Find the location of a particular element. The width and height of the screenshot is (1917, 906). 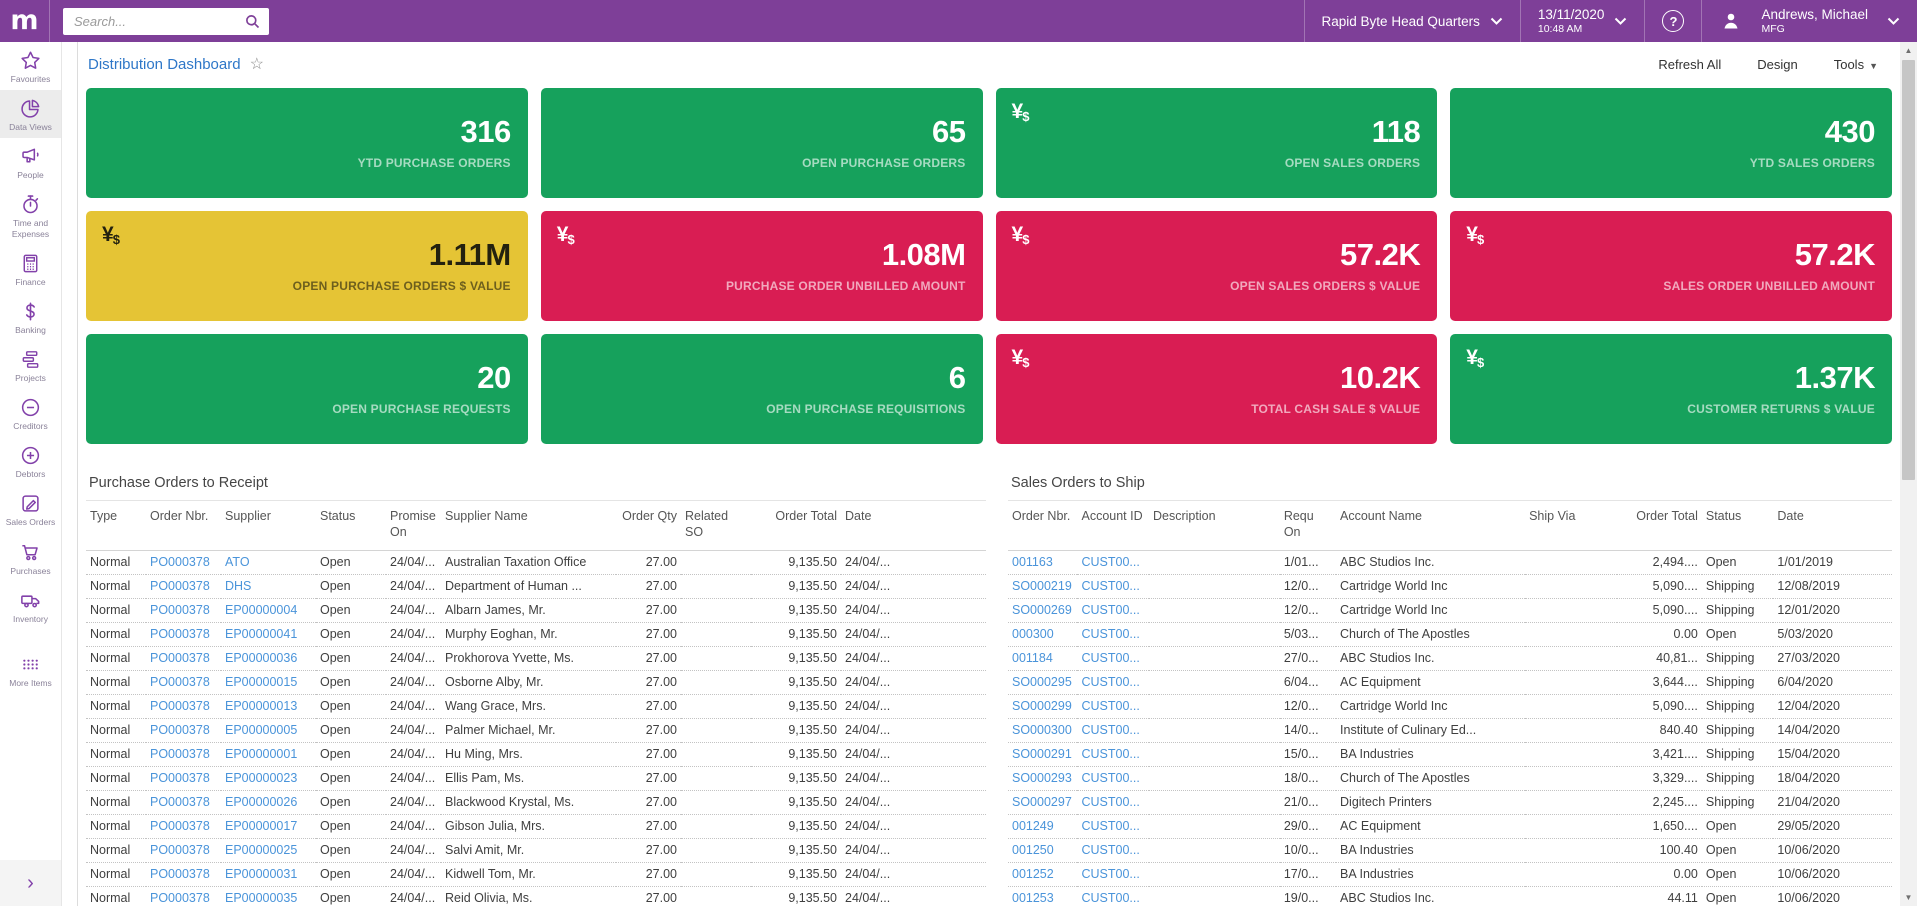

column-header-account-name: Account Name is located at coordinates (1431, 526).